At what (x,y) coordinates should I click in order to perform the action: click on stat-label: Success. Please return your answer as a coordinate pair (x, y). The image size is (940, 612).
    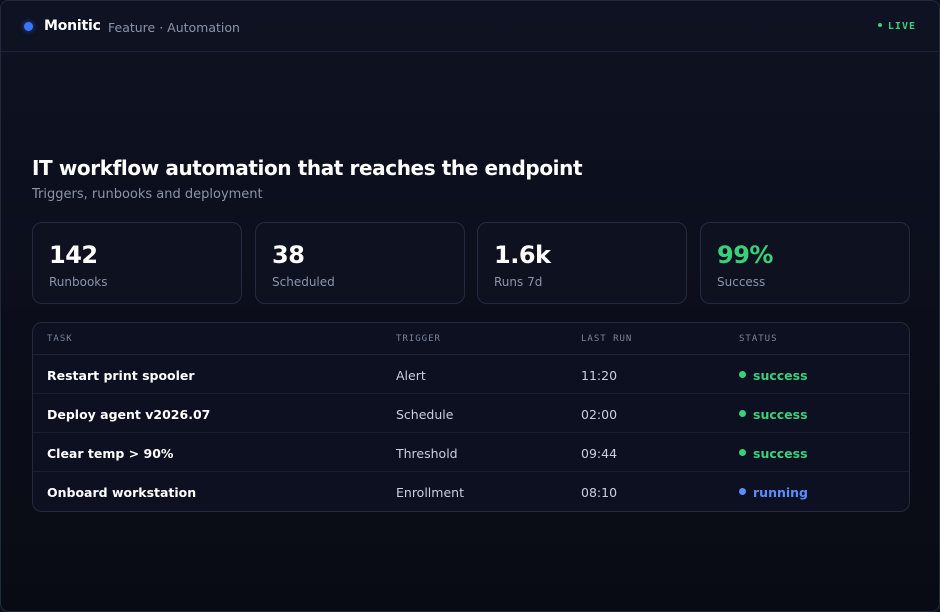
    Looking at the image, I should click on (741, 282).